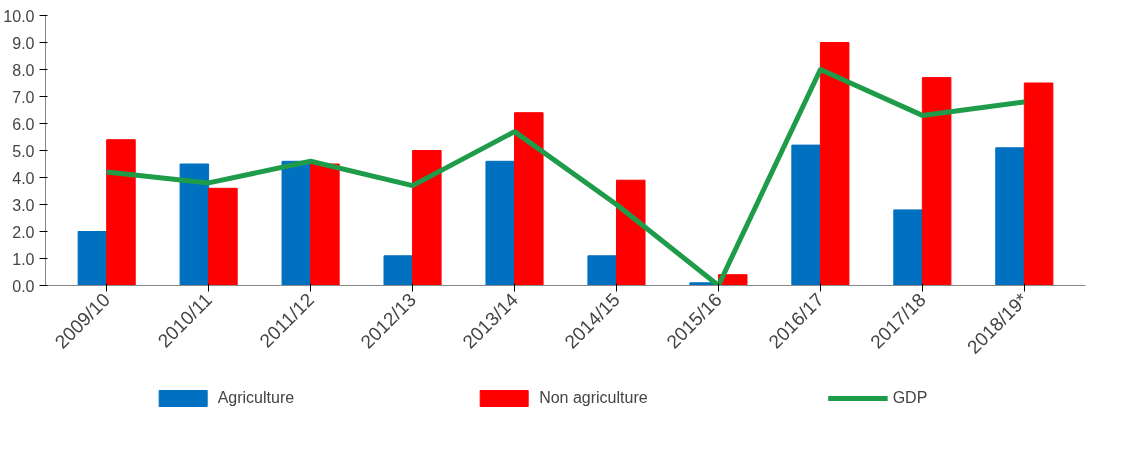 This screenshot has height=475, width=1144. Describe the element at coordinates (23, 286) in the screenshot. I see `y-tick-label: 0.0` at that location.